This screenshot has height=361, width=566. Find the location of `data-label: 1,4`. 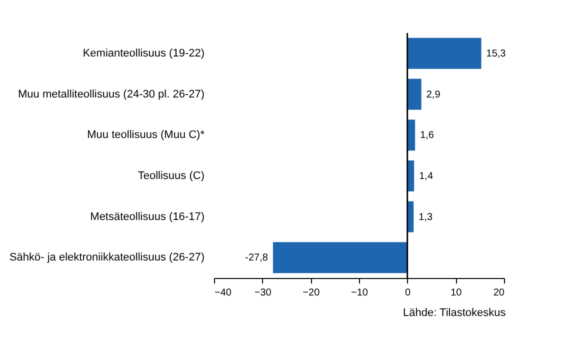

data-label: 1,4 is located at coordinates (426, 176).